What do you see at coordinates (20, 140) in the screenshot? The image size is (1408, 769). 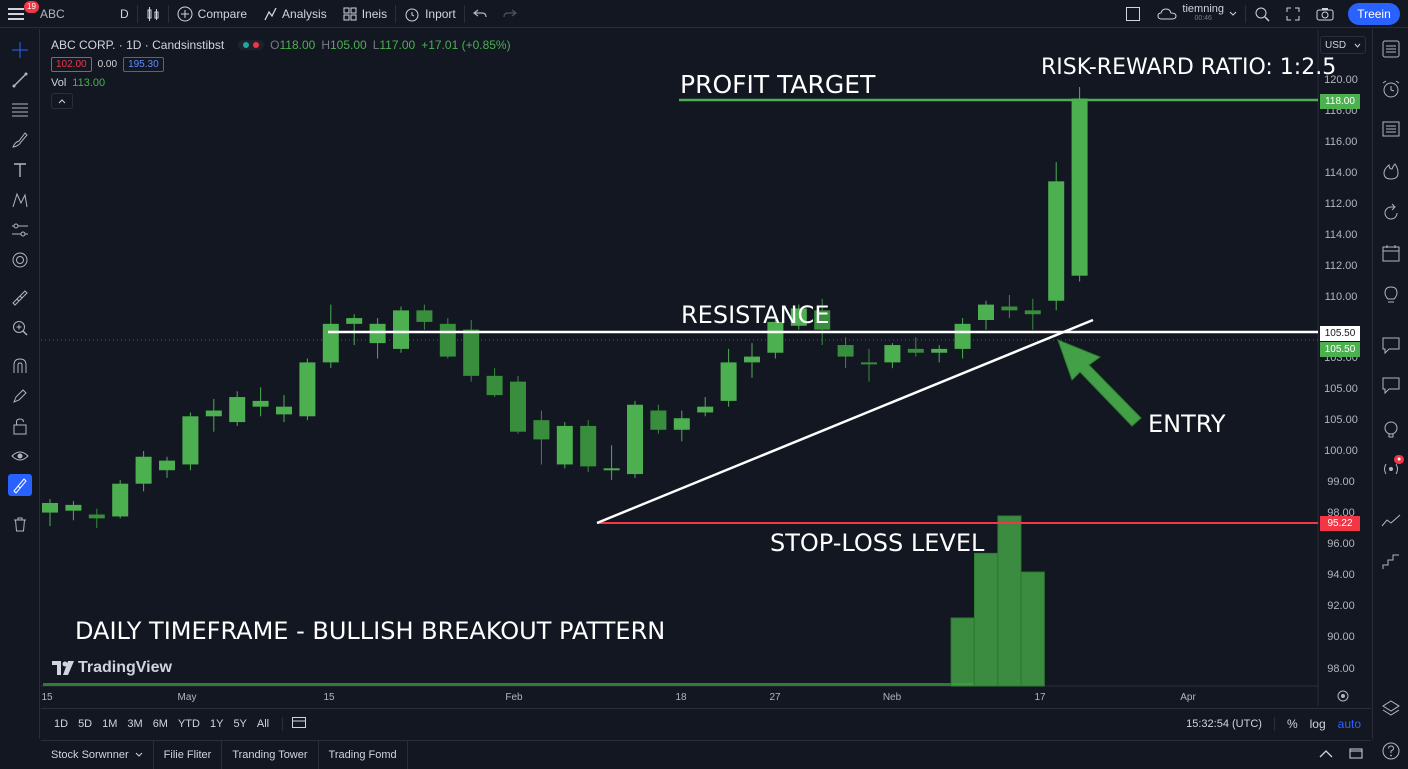 I see `brush-tool` at bounding box center [20, 140].